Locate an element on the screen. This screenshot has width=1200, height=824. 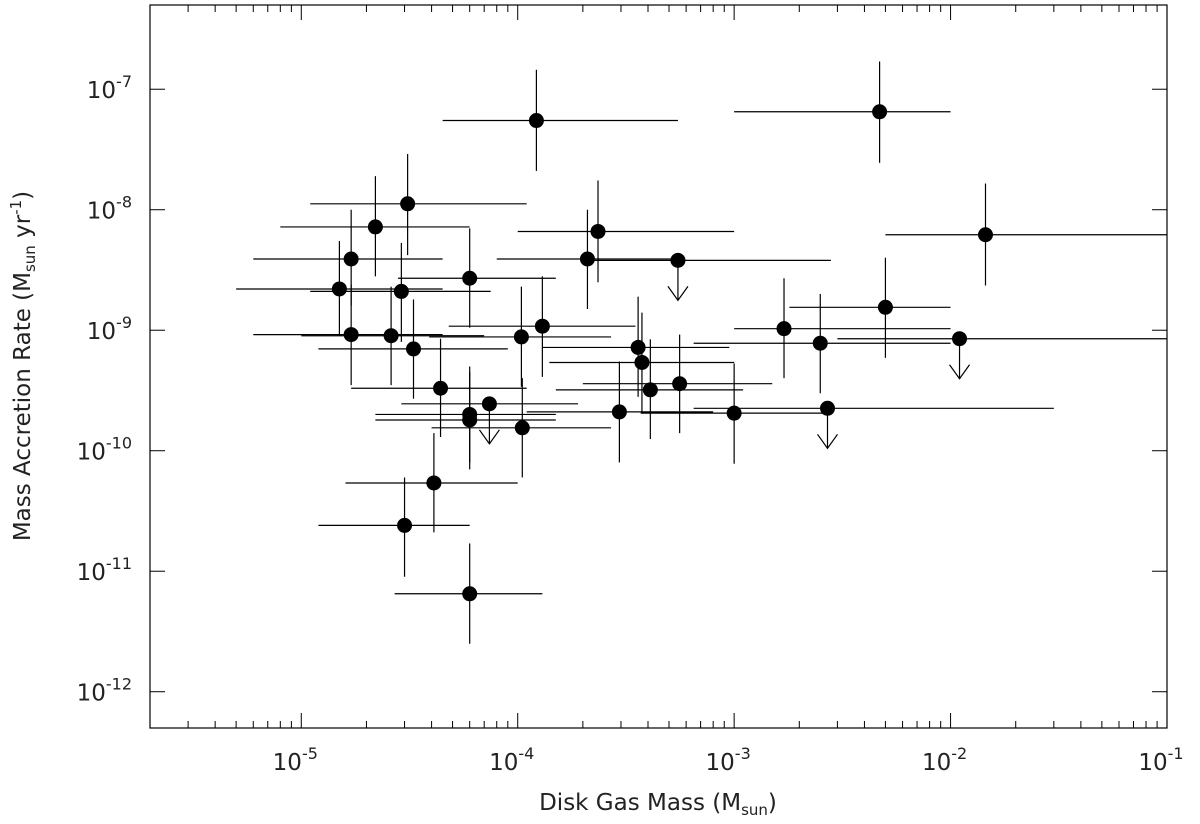
y-tick-label: 10⁻⁷ is located at coordinates (109, 88).